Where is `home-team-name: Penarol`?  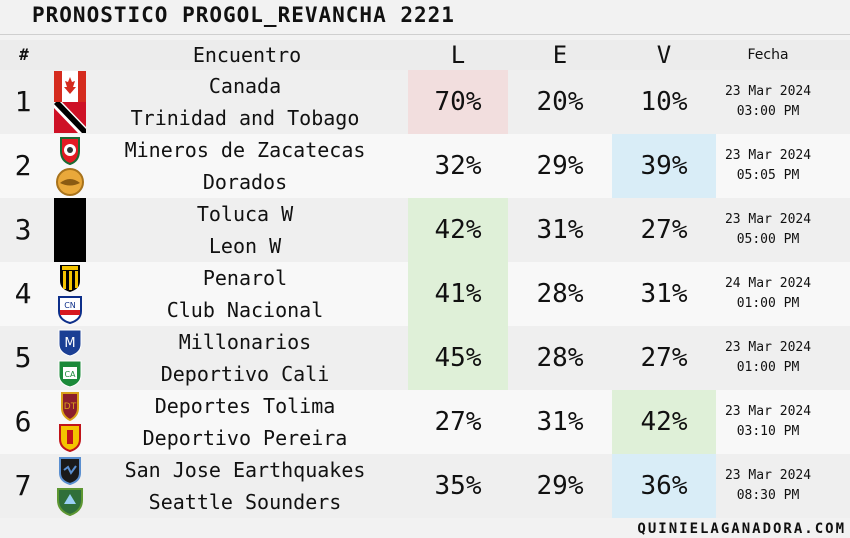 home-team-name: Penarol is located at coordinates (245, 278).